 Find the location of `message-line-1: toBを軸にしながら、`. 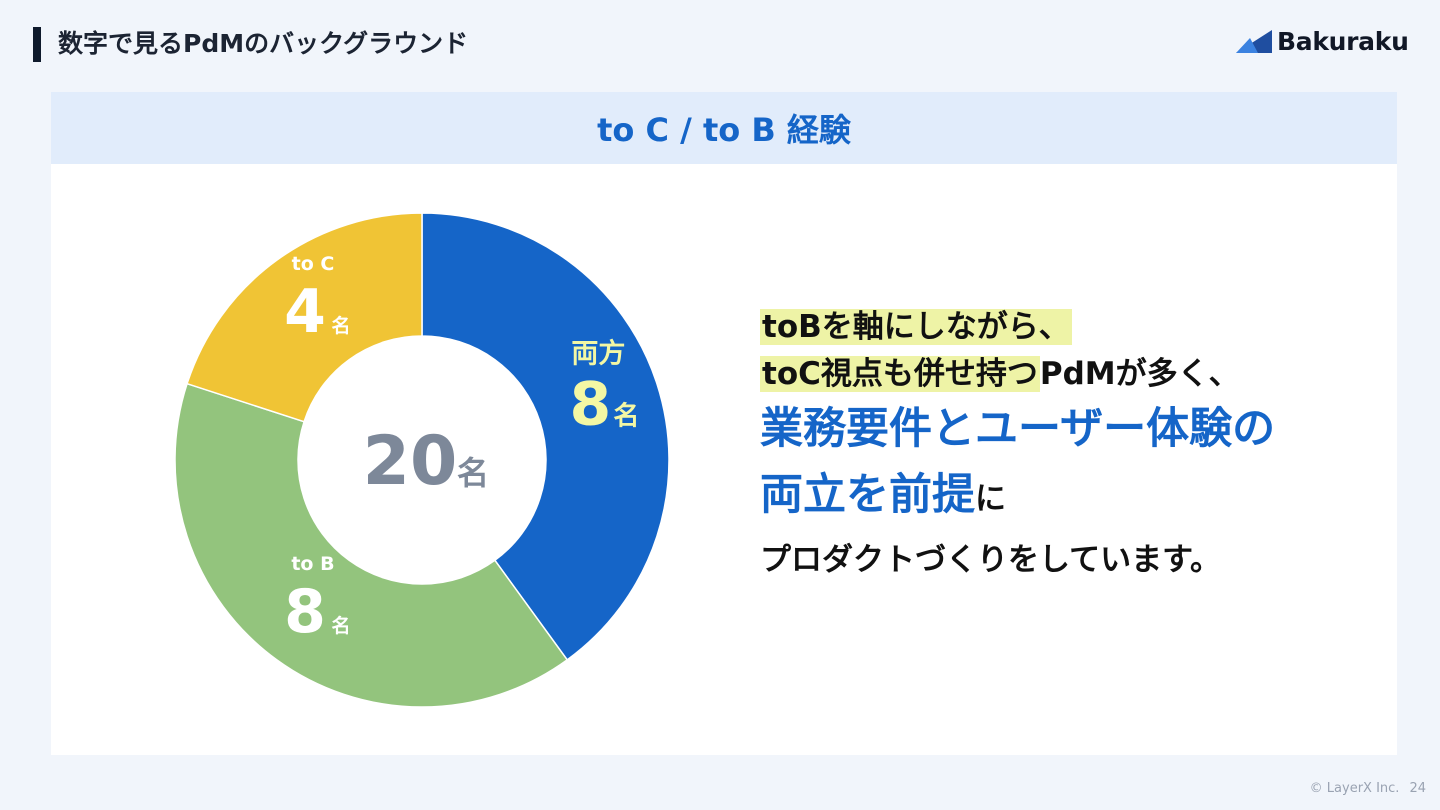

message-line-1: toBを軸にしながら、 is located at coordinates (1070, 327).